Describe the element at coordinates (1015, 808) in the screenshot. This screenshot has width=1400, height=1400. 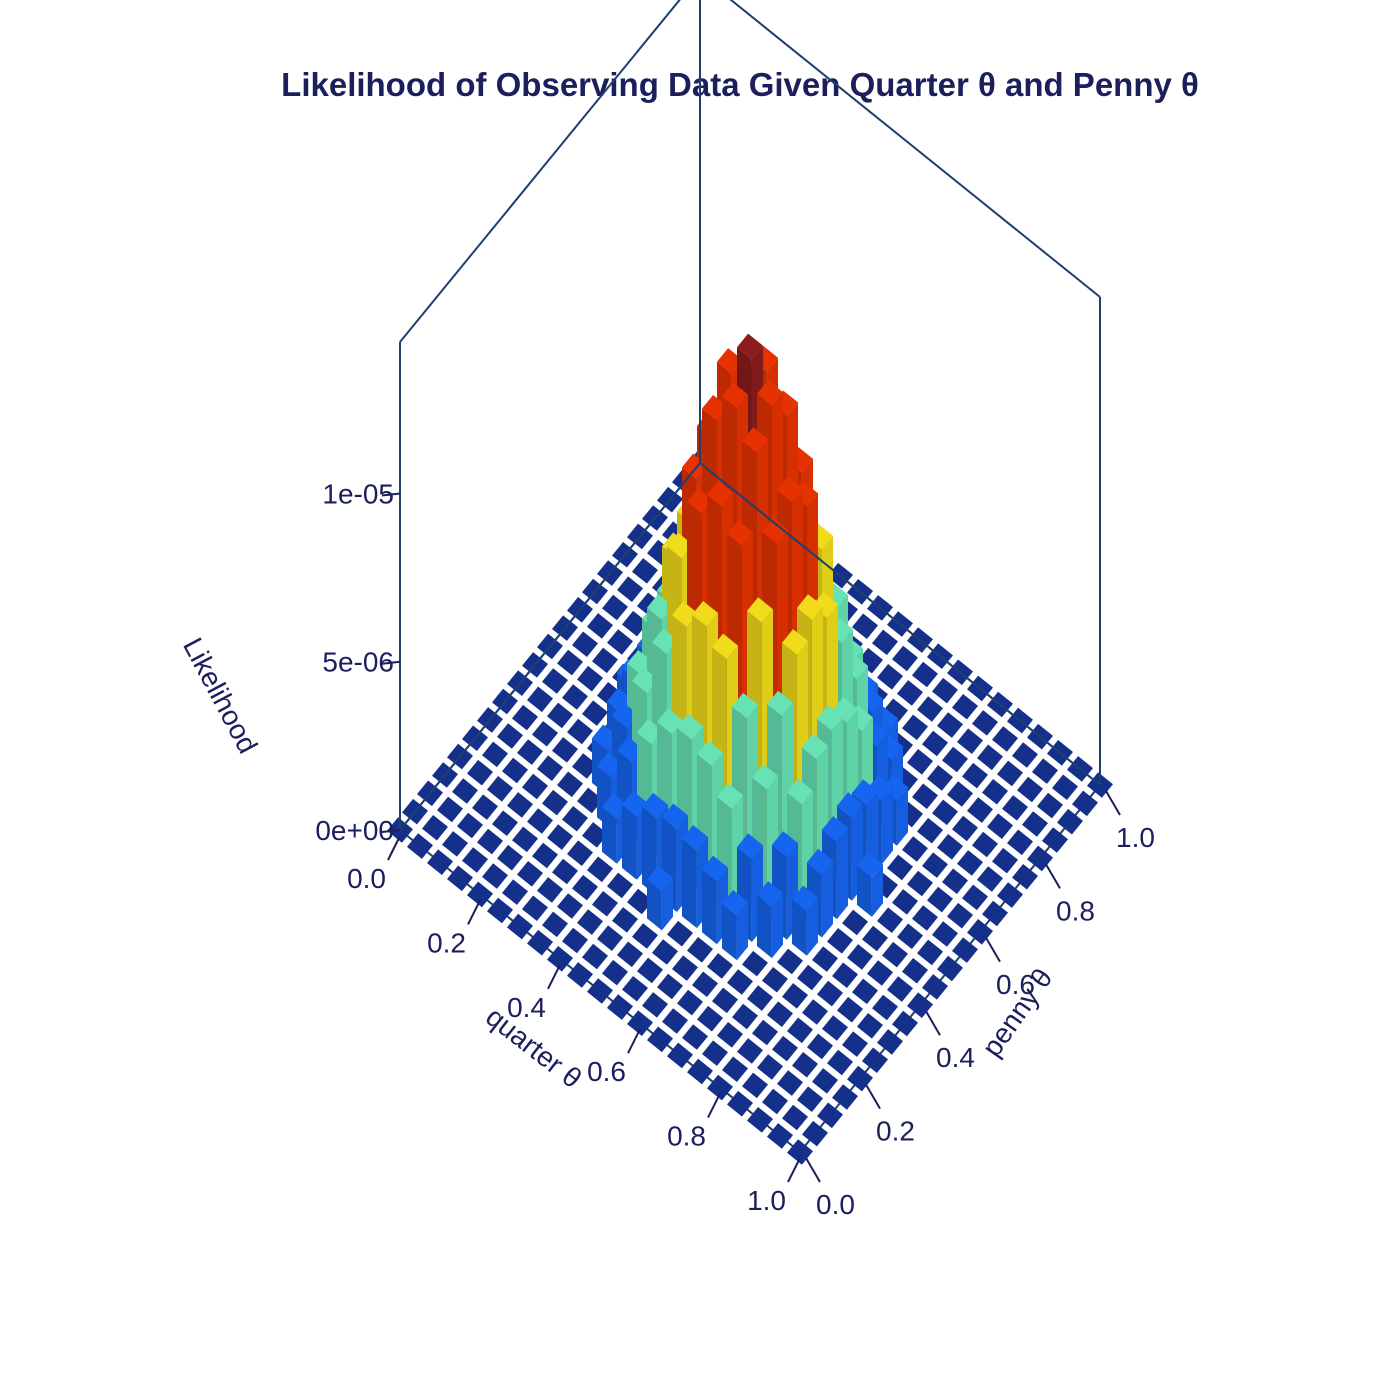
I see `bar-q18-p17` at that location.